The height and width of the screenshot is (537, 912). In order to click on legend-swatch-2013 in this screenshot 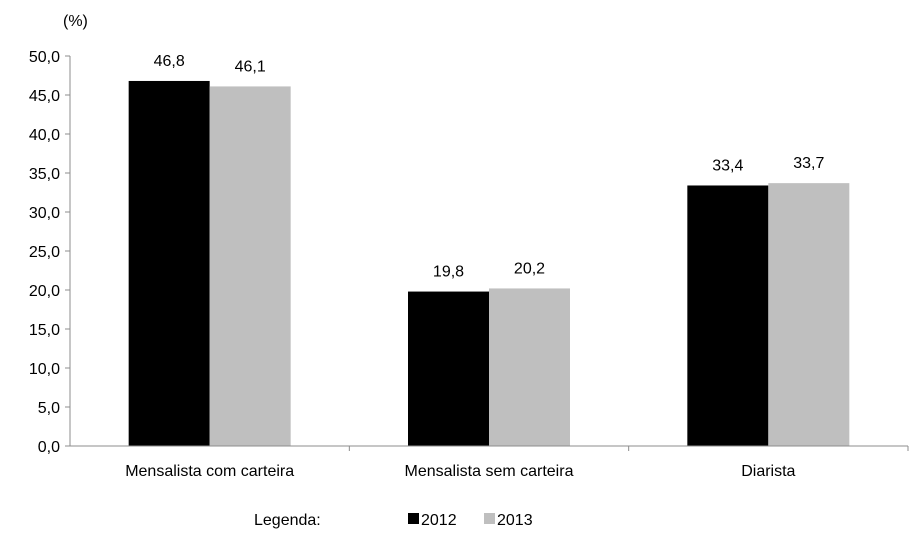, I will do `click(489, 518)`.